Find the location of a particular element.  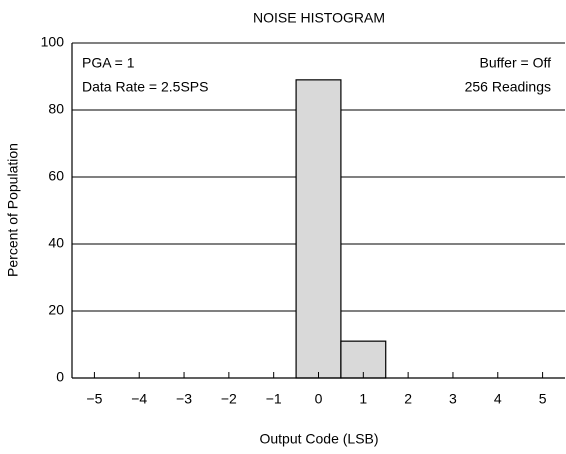

y-tick-label: 80 is located at coordinates (56, 109).